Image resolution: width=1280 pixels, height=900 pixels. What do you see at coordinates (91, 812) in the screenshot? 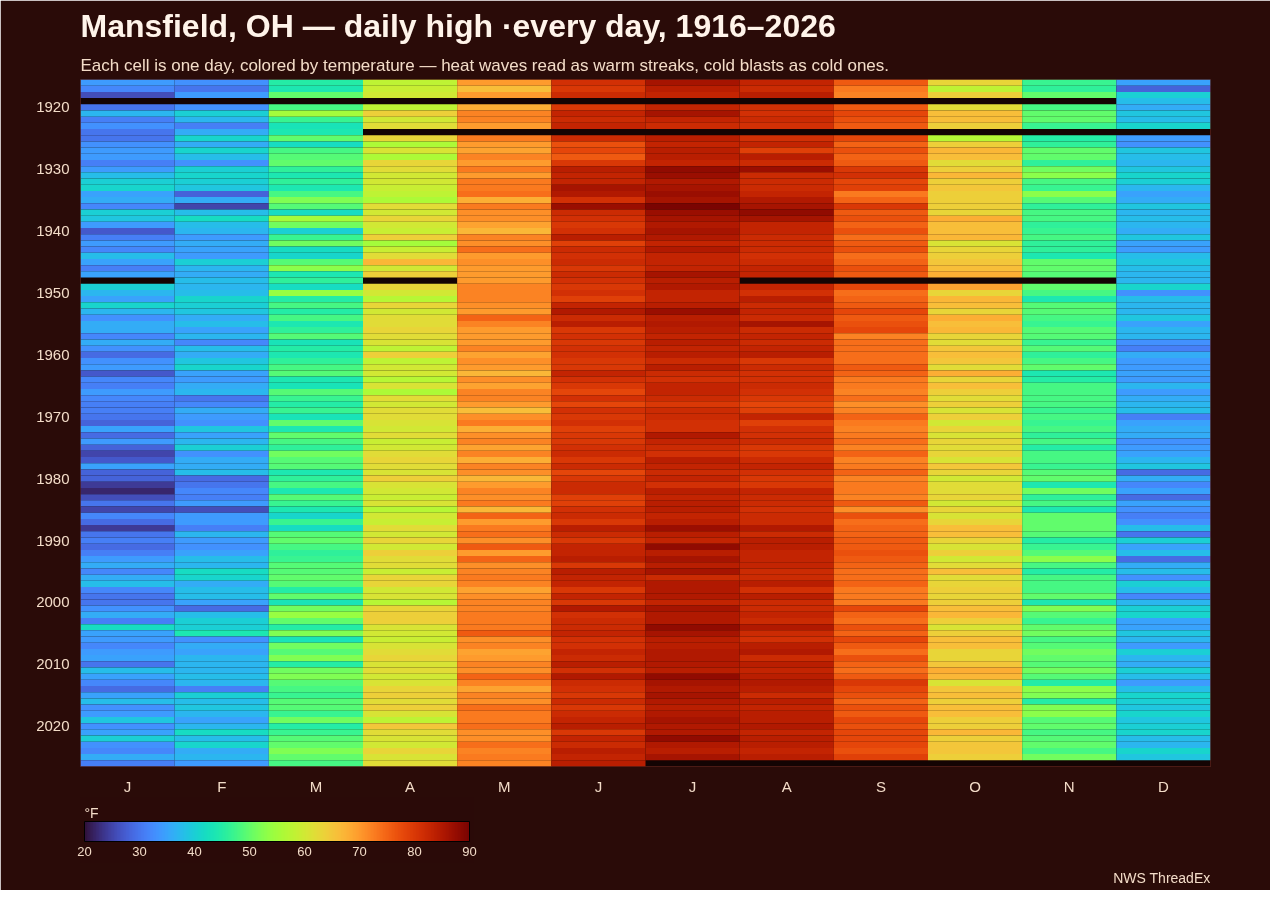
I see `color-bar-title: °F` at bounding box center [91, 812].